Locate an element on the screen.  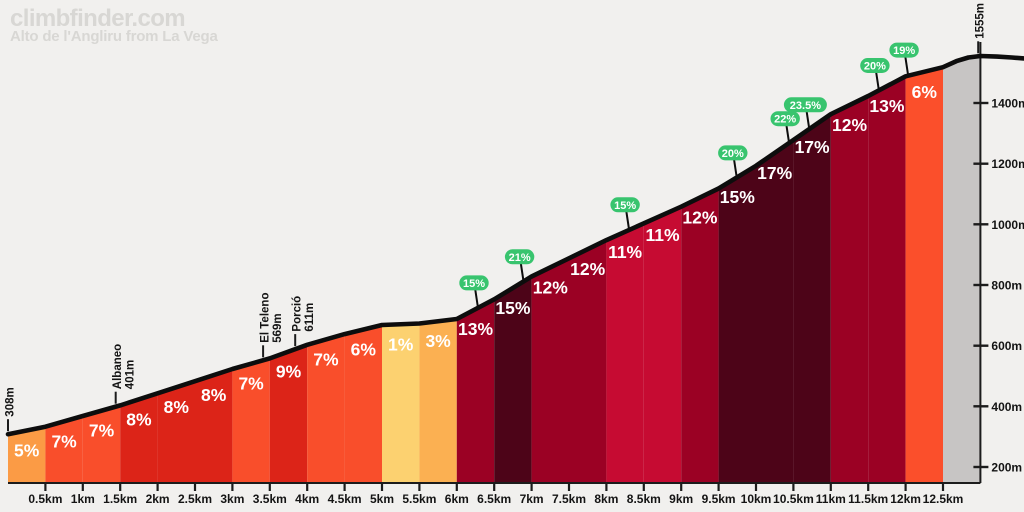
x-axis-label-3km: 3km is located at coordinates (232, 499).